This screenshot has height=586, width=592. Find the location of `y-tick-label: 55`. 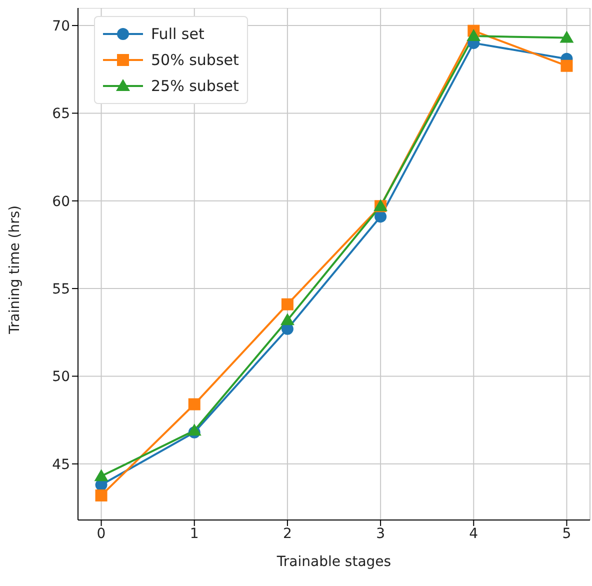

y-tick-label: 55 is located at coordinates (61, 290).